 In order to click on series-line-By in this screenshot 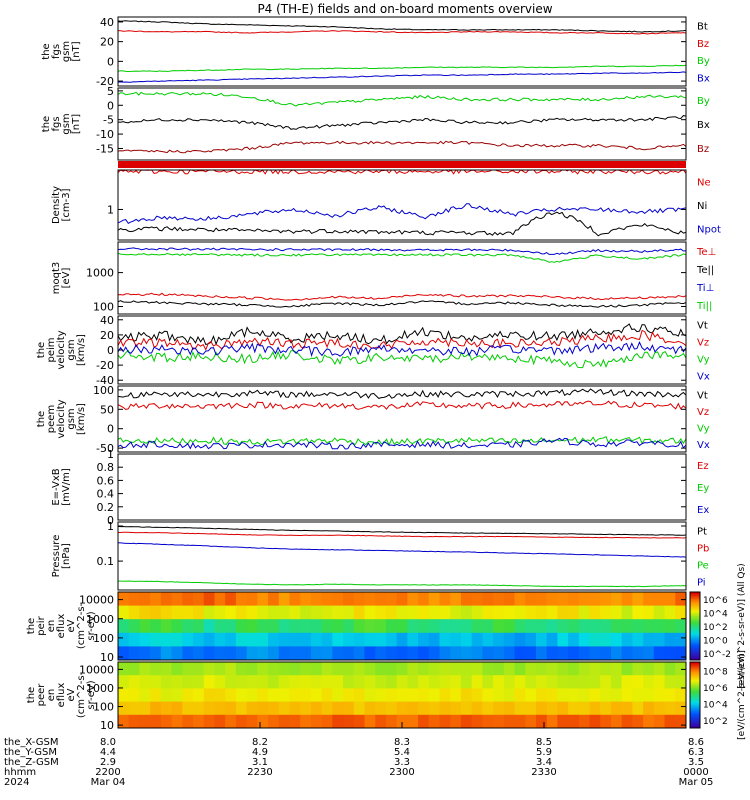, I will do `click(402, 68)`.